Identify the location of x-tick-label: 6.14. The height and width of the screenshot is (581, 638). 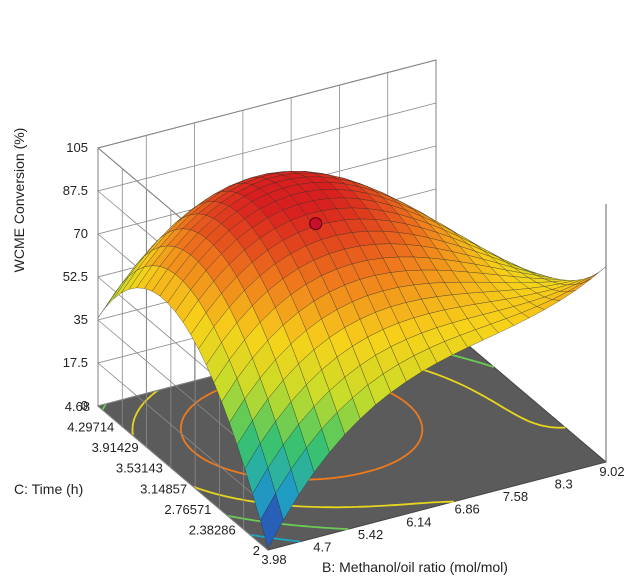
(418, 521).